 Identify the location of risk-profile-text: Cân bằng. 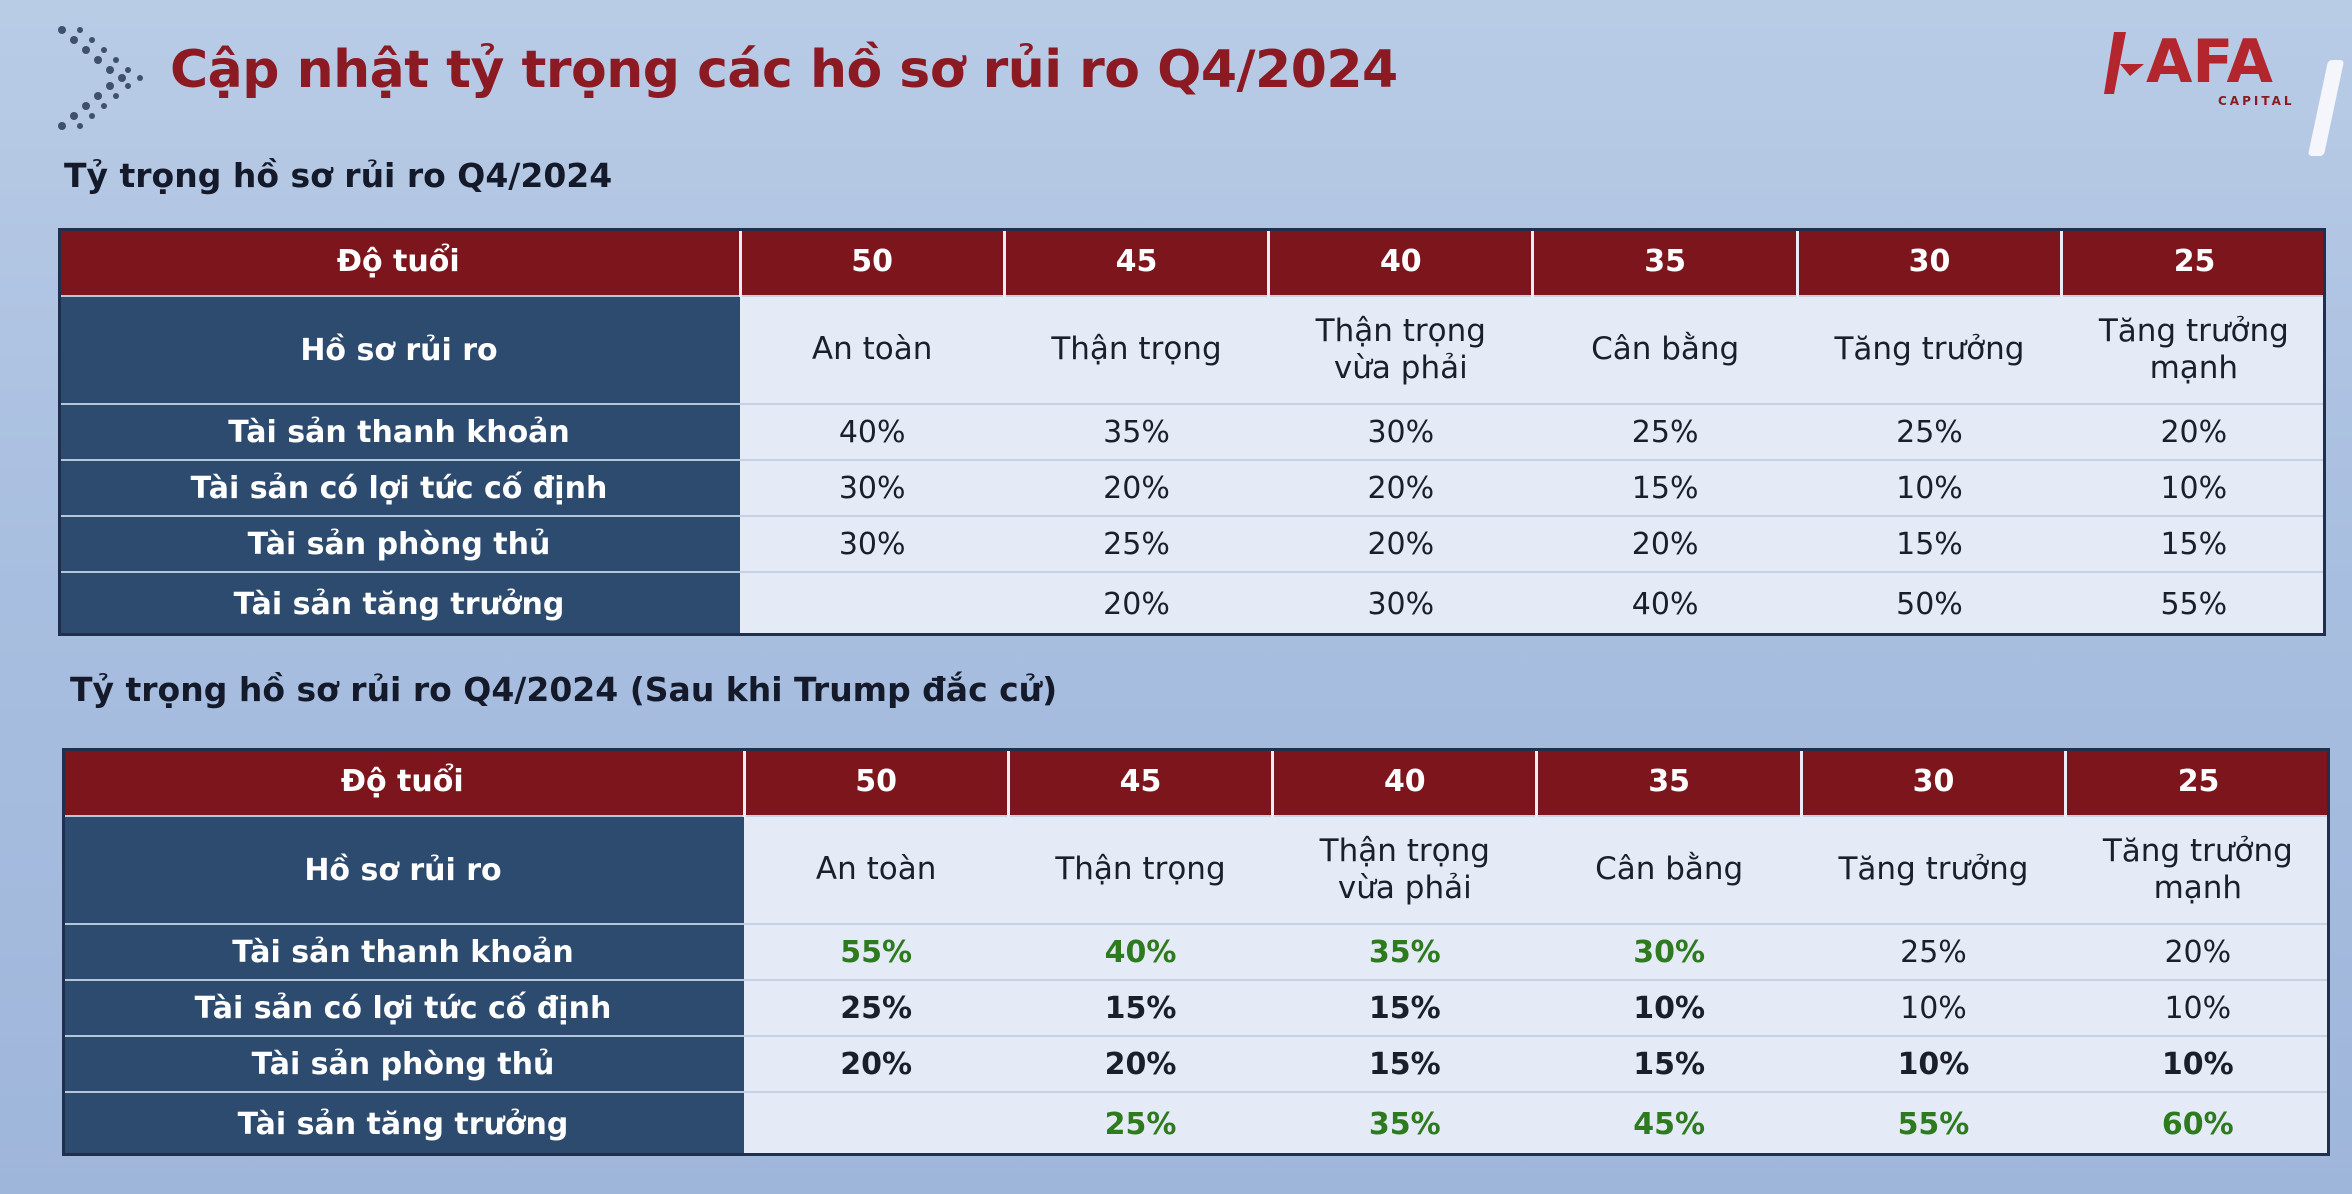
(1669, 869).